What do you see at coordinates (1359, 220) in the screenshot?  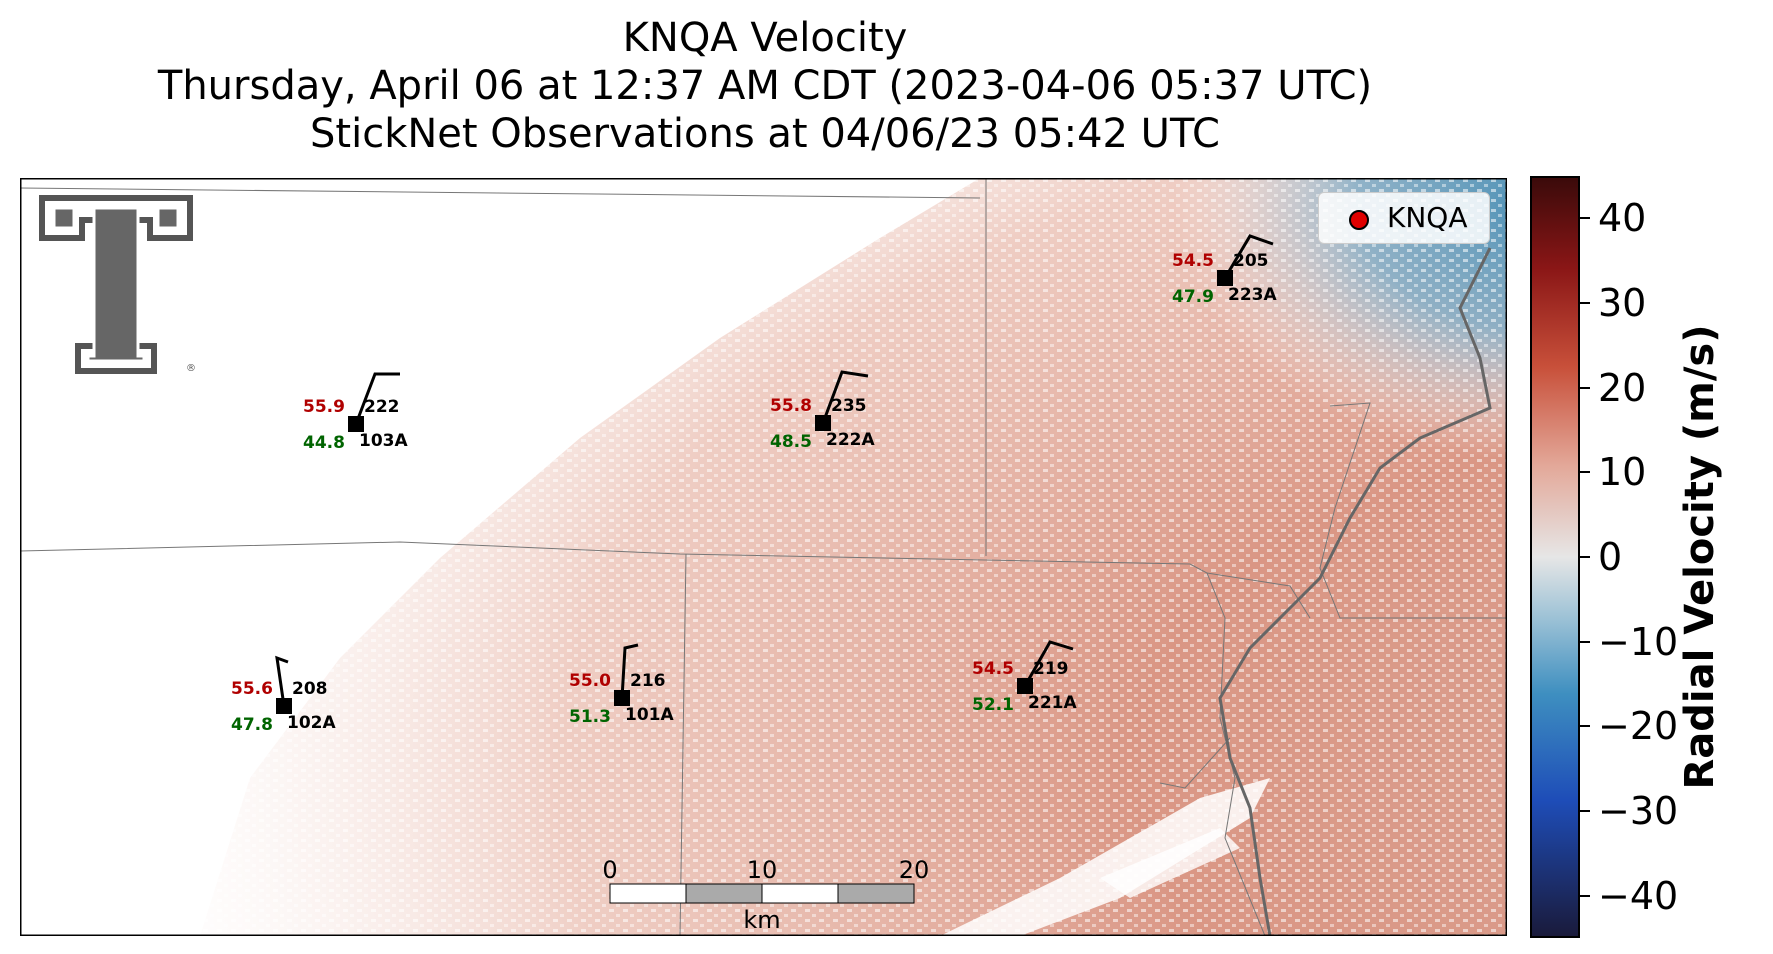 I see `radar-site-marker-icon` at bounding box center [1359, 220].